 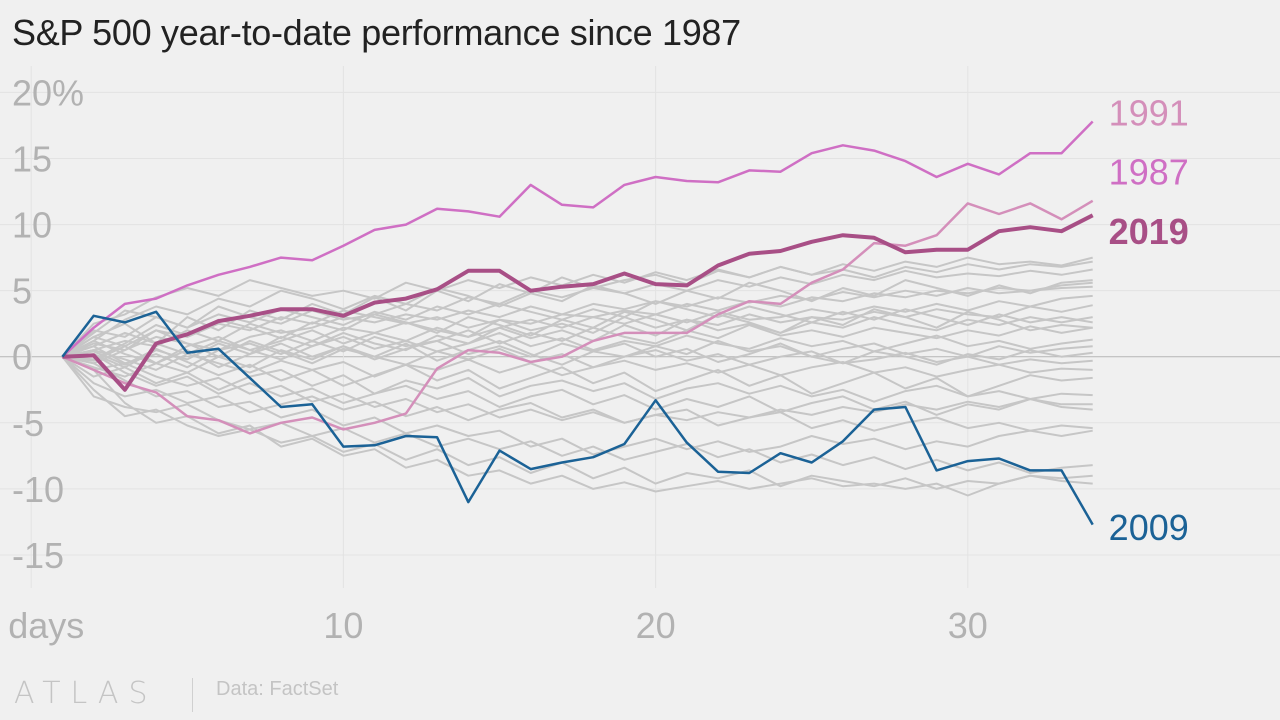 I want to click on atlas-logo: ATLAS, so click(x=86, y=693).